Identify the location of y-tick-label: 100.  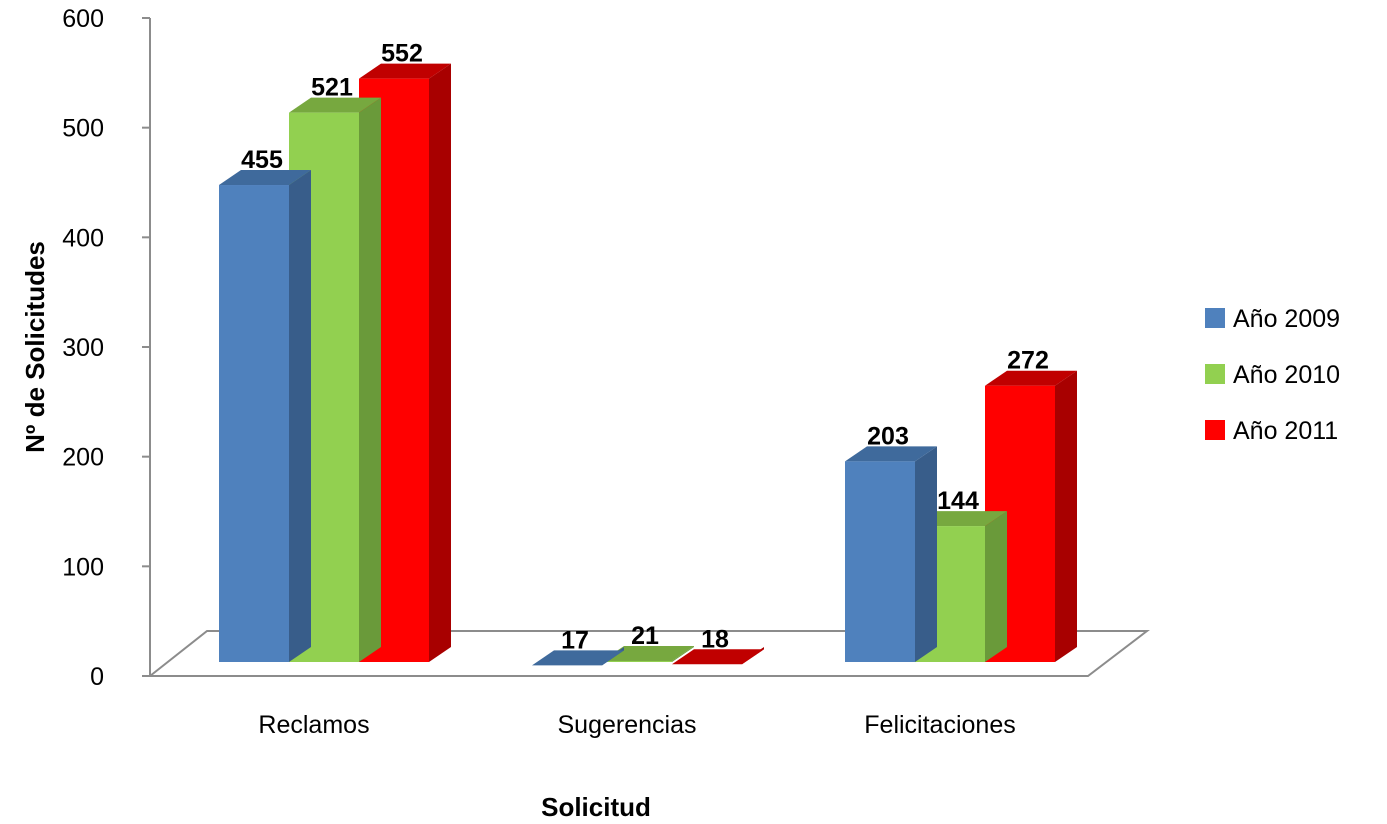
(83, 567).